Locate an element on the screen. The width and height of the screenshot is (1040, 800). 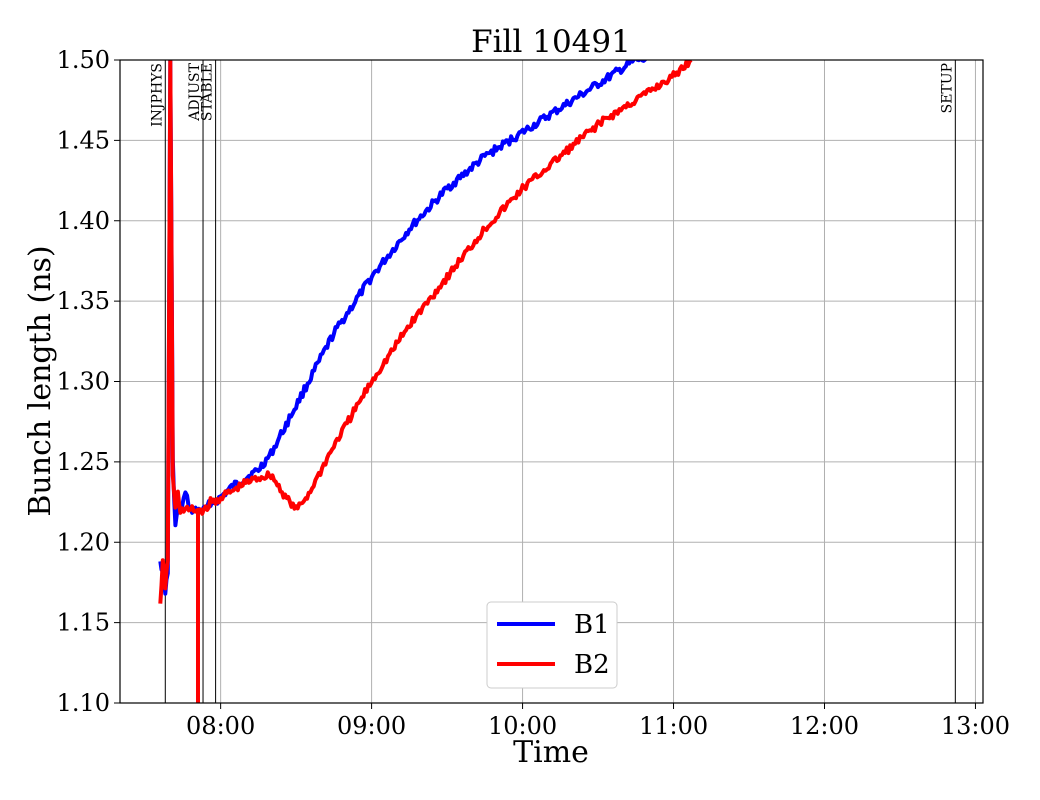
y-axis-ticks: 1.10 1.15 1.20 1.25 1.30 1.35 1.40 1.45 1.50 is located at coordinates (88, 381).